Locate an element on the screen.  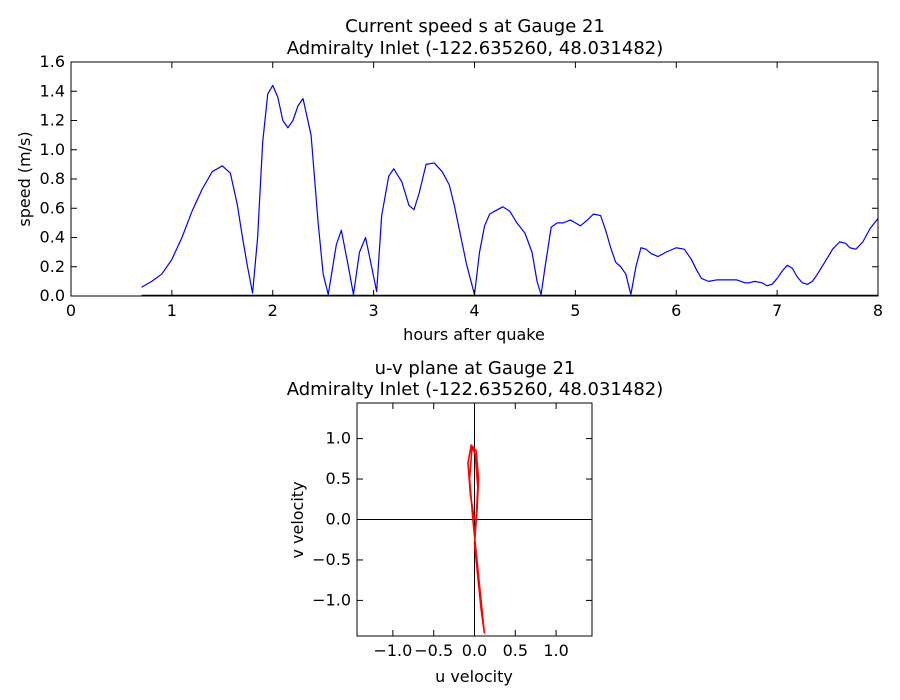
speed-x-tick-label: 1 is located at coordinates (172, 310).